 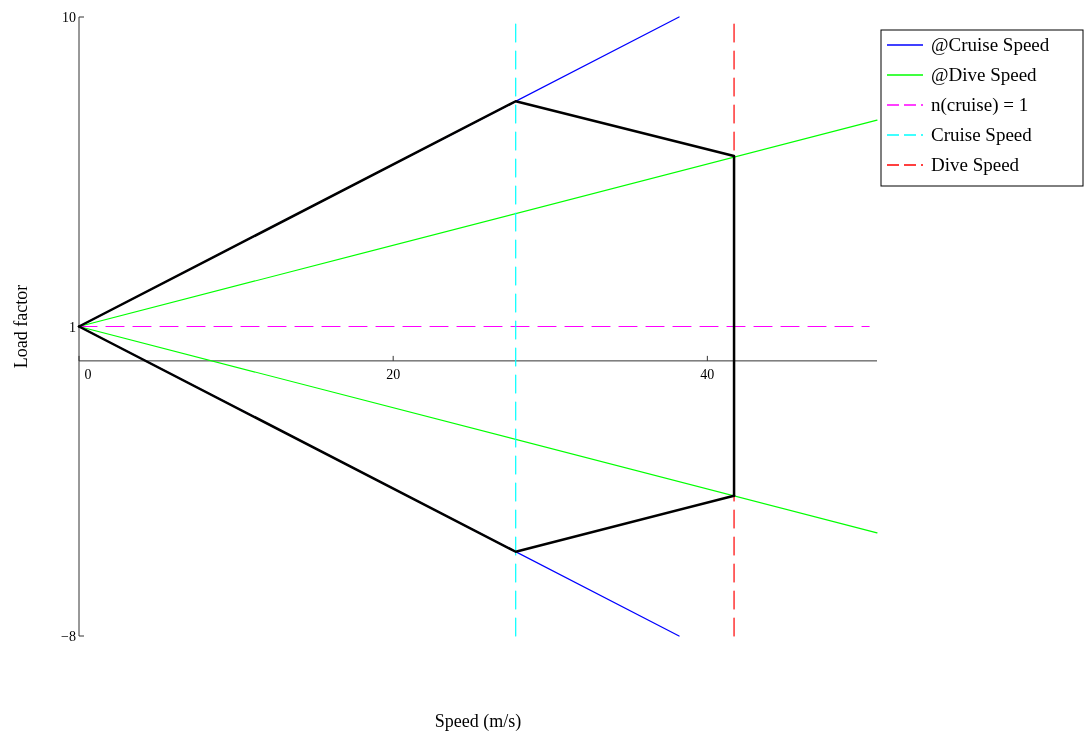 What do you see at coordinates (478, 721) in the screenshot?
I see `x-axis-title: Speed (m/s)` at bounding box center [478, 721].